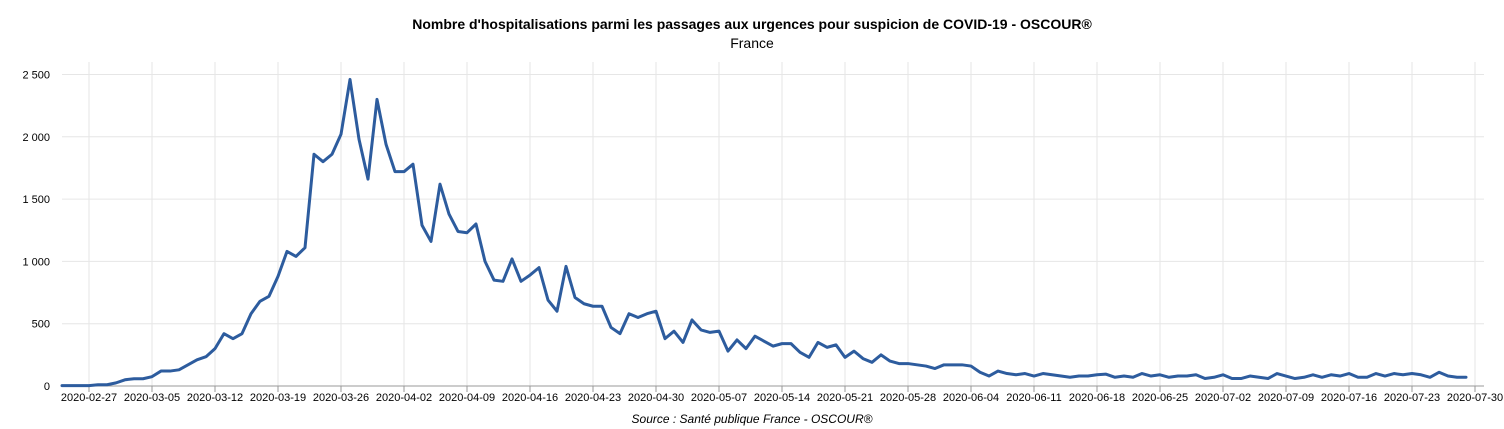 Image resolution: width=1504 pixels, height=429 pixels. Describe the element at coordinates (341, 398) in the screenshot. I see `x-tick-label: 2020-03-26` at that location.